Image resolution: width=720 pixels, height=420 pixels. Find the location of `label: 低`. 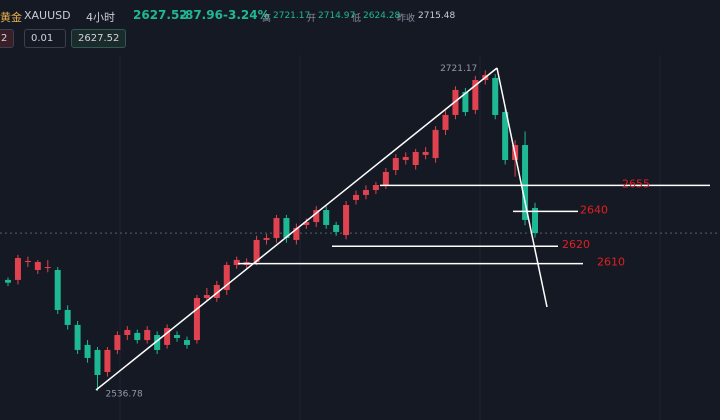

label: 低 is located at coordinates (357, 19).